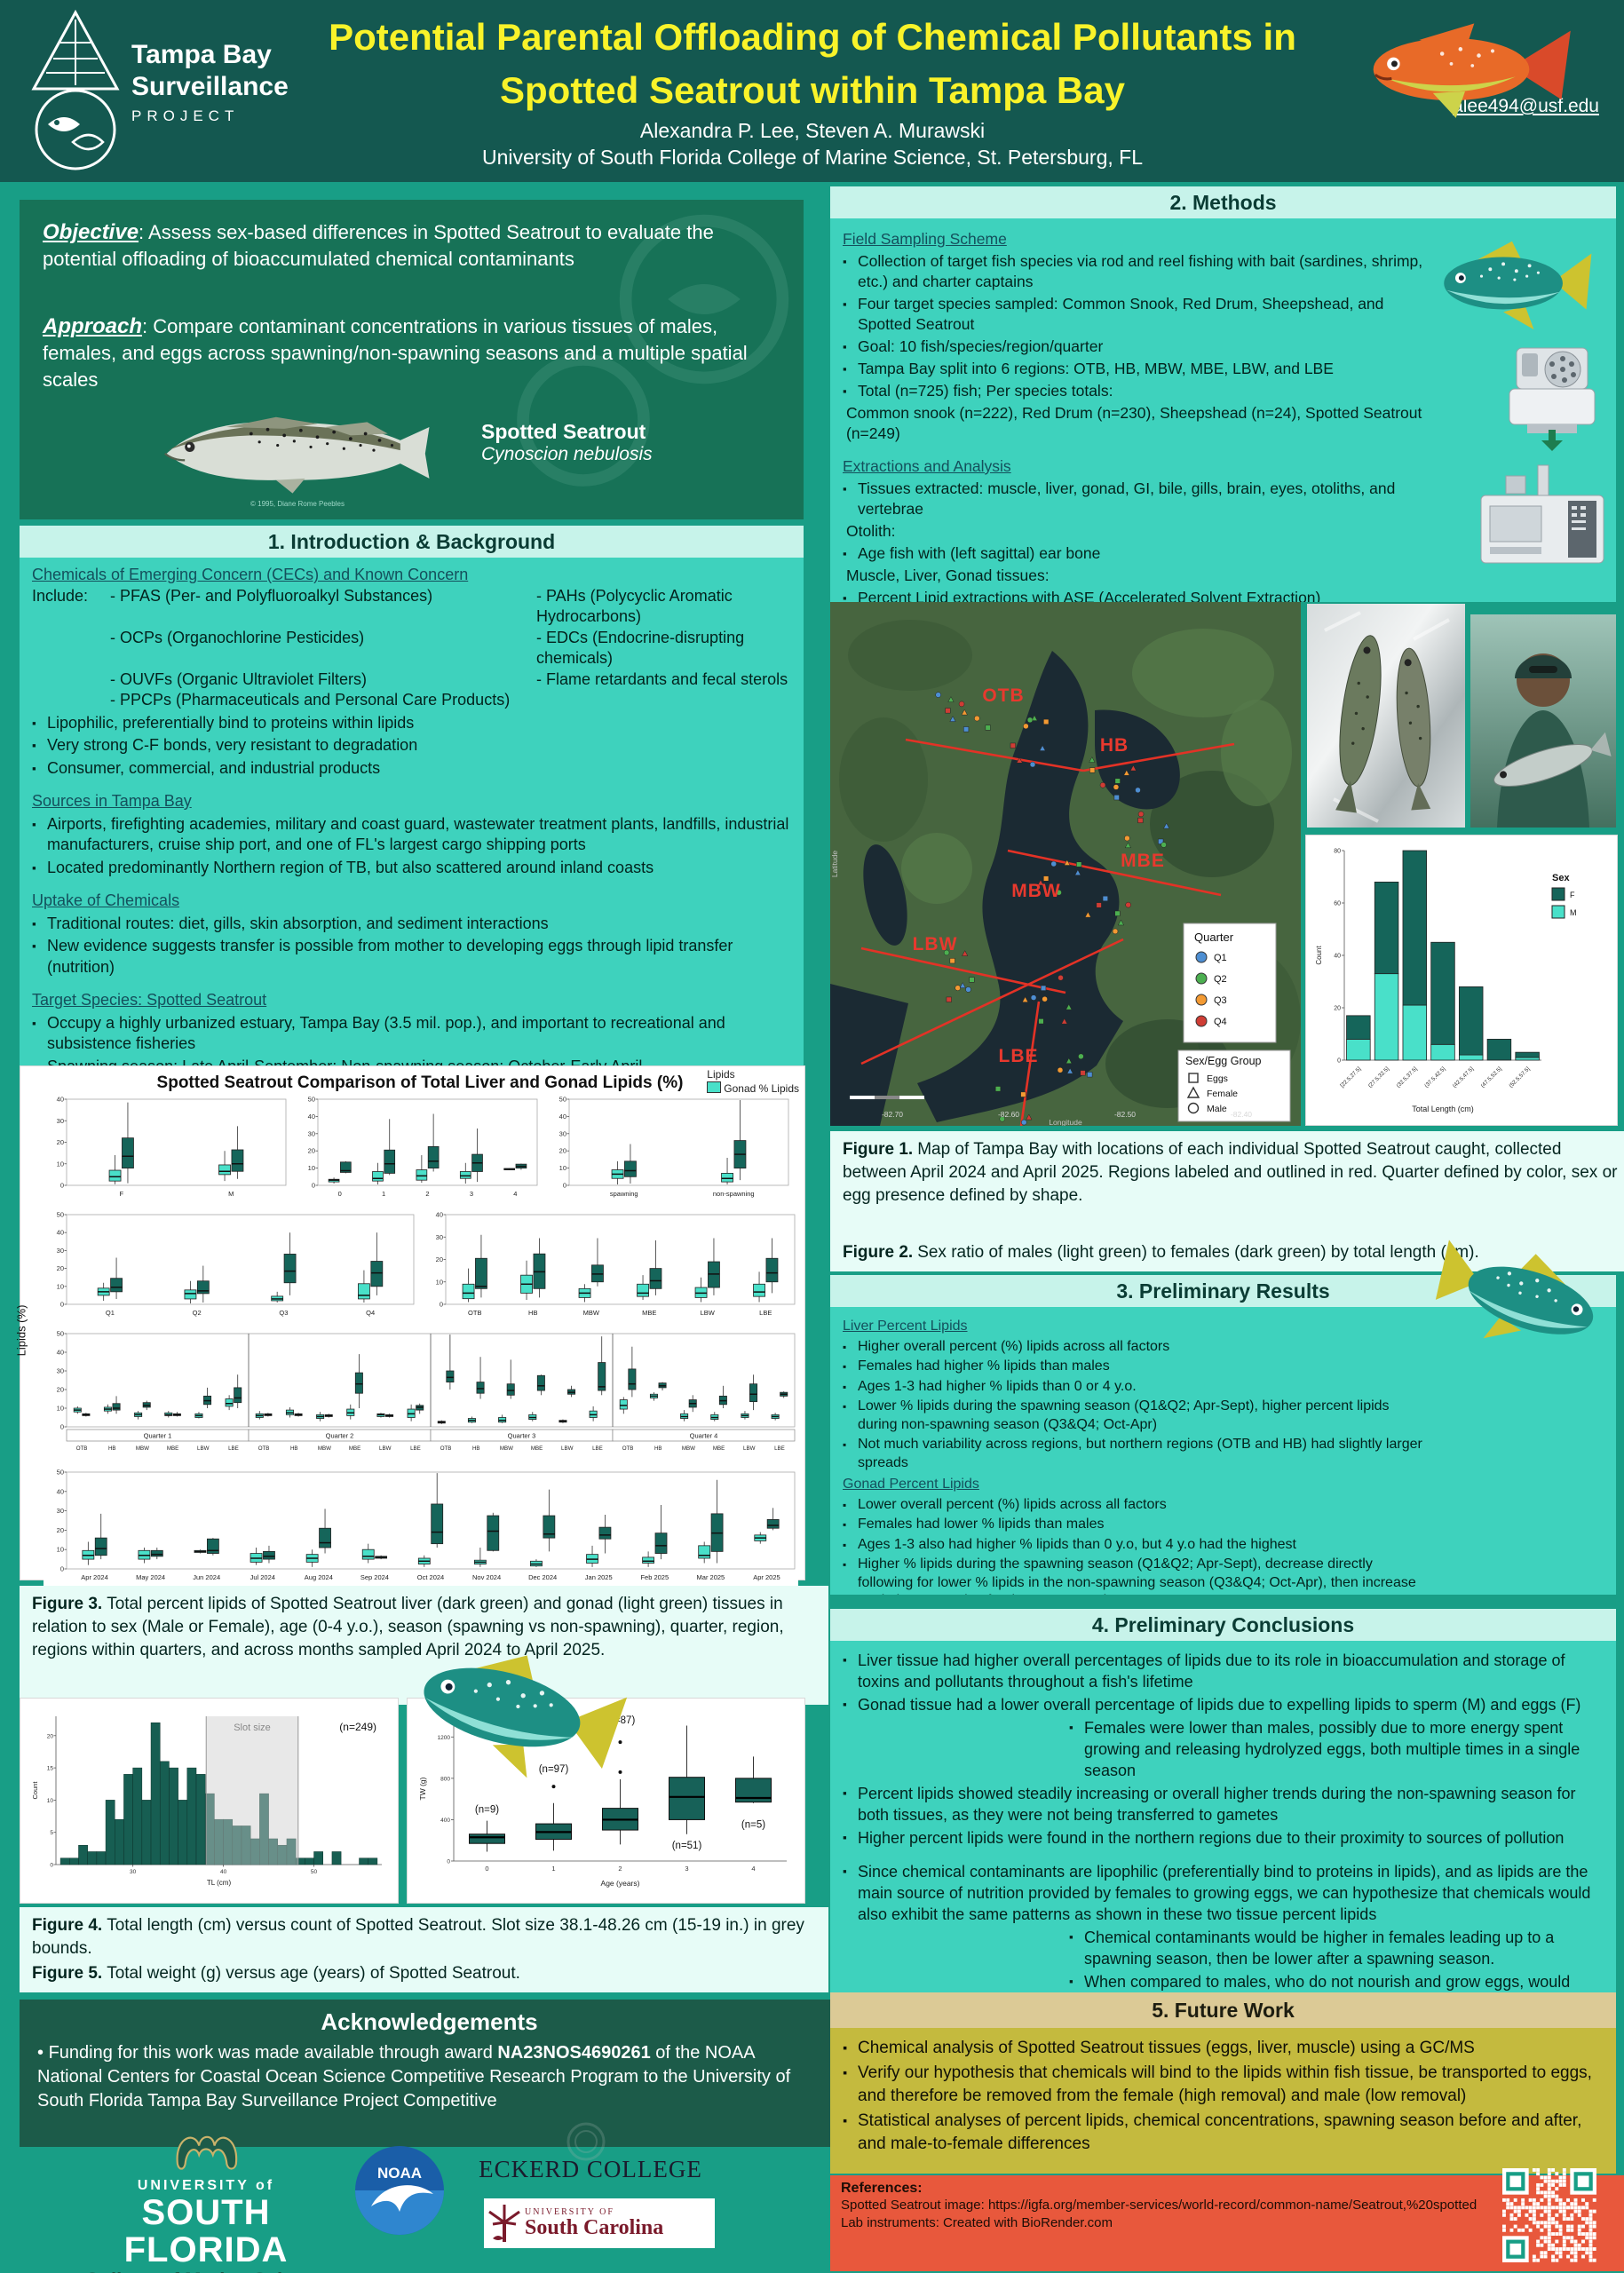  Describe the element at coordinates (110, 1313) in the screenshot. I see `svg-text: Q1` at that location.